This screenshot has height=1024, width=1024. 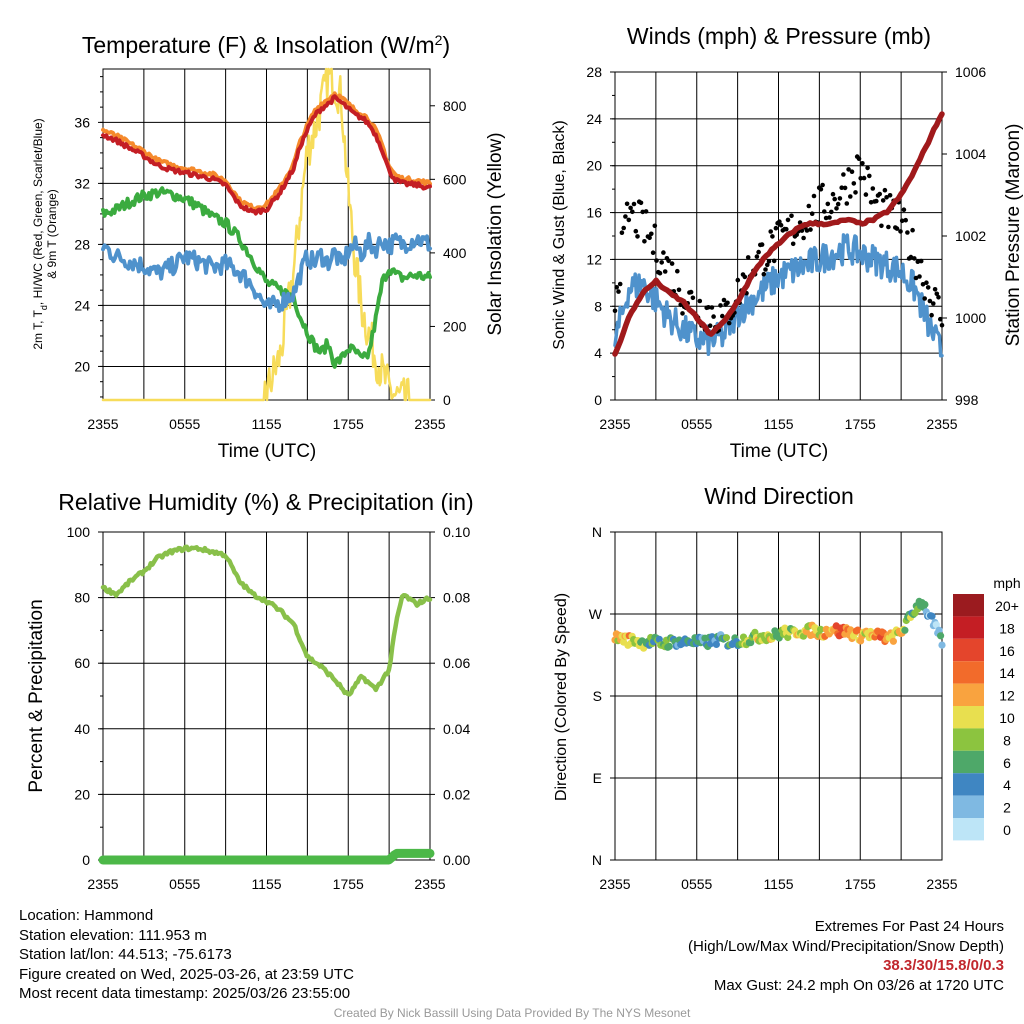 I want to click on temp-y2tick-label: 800, so click(x=455, y=106).